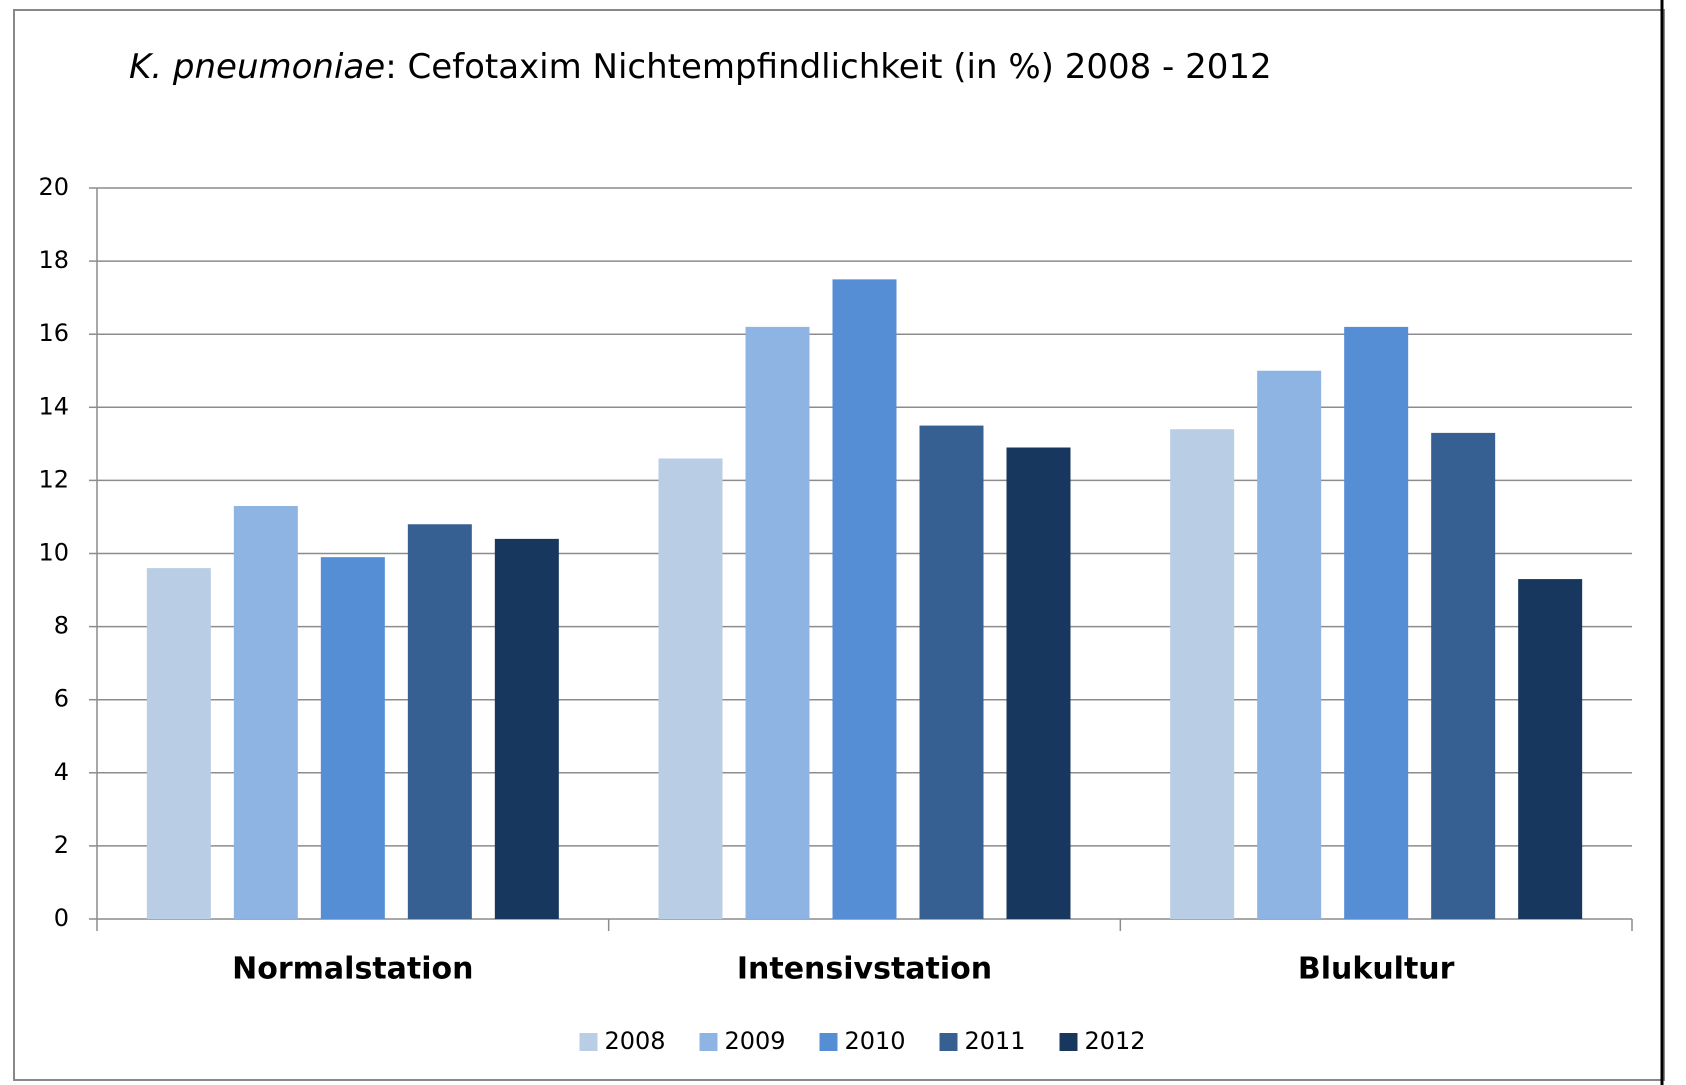 Image resolution: width=1686 pixels, height=1085 pixels. Describe the element at coordinates (61, 918) in the screenshot. I see `y-tick-label: 0` at that location.